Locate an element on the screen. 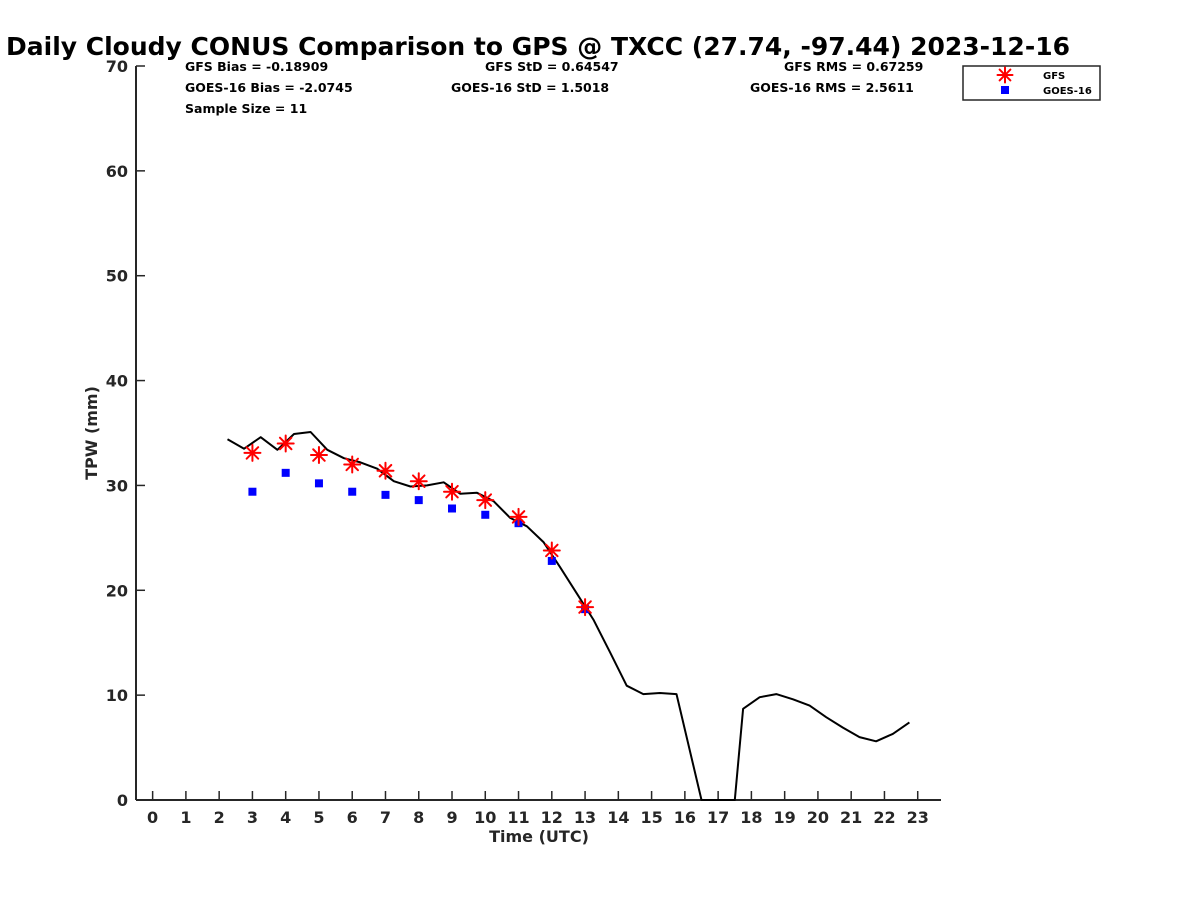 The image size is (1200, 900). x-tick-label: 8 is located at coordinates (418, 817).